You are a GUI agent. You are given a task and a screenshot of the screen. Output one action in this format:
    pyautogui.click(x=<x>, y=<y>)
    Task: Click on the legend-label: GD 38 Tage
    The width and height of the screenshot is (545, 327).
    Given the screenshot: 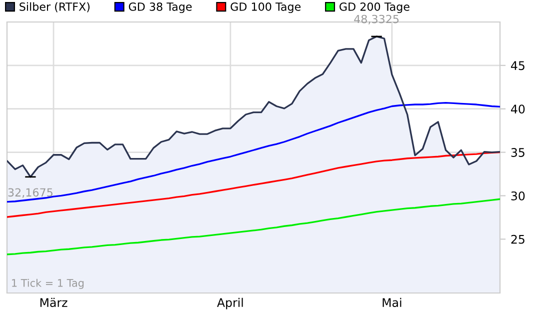 What is the action you would take?
    pyautogui.click(x=160, y=8)
    